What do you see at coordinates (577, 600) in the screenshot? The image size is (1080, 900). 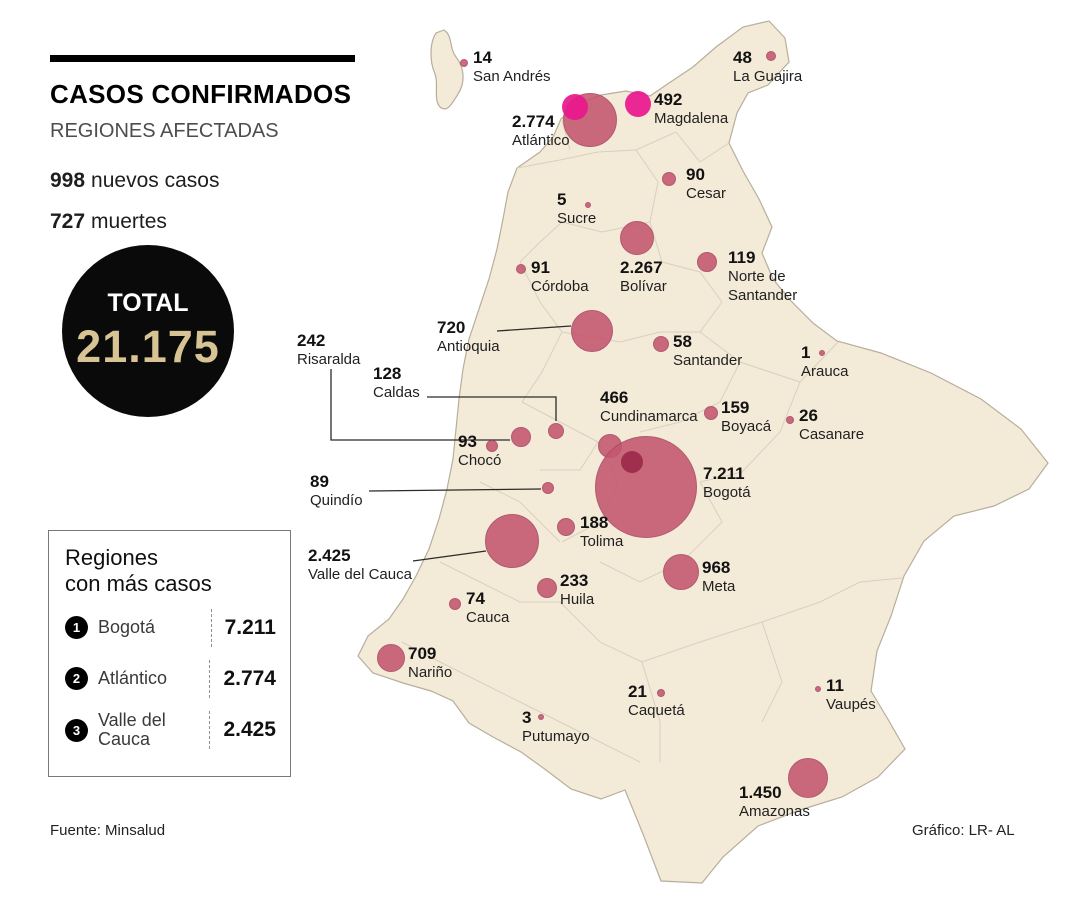 I see `region-name-huila: Huila` at bounding box center [577, 600].